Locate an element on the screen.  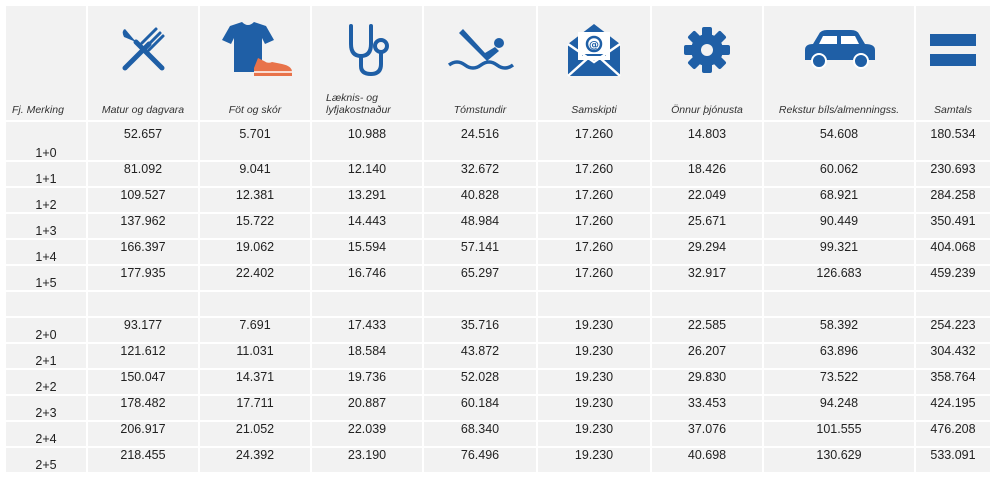
cell-value: 22.585 is located at coordinates (707, 330).